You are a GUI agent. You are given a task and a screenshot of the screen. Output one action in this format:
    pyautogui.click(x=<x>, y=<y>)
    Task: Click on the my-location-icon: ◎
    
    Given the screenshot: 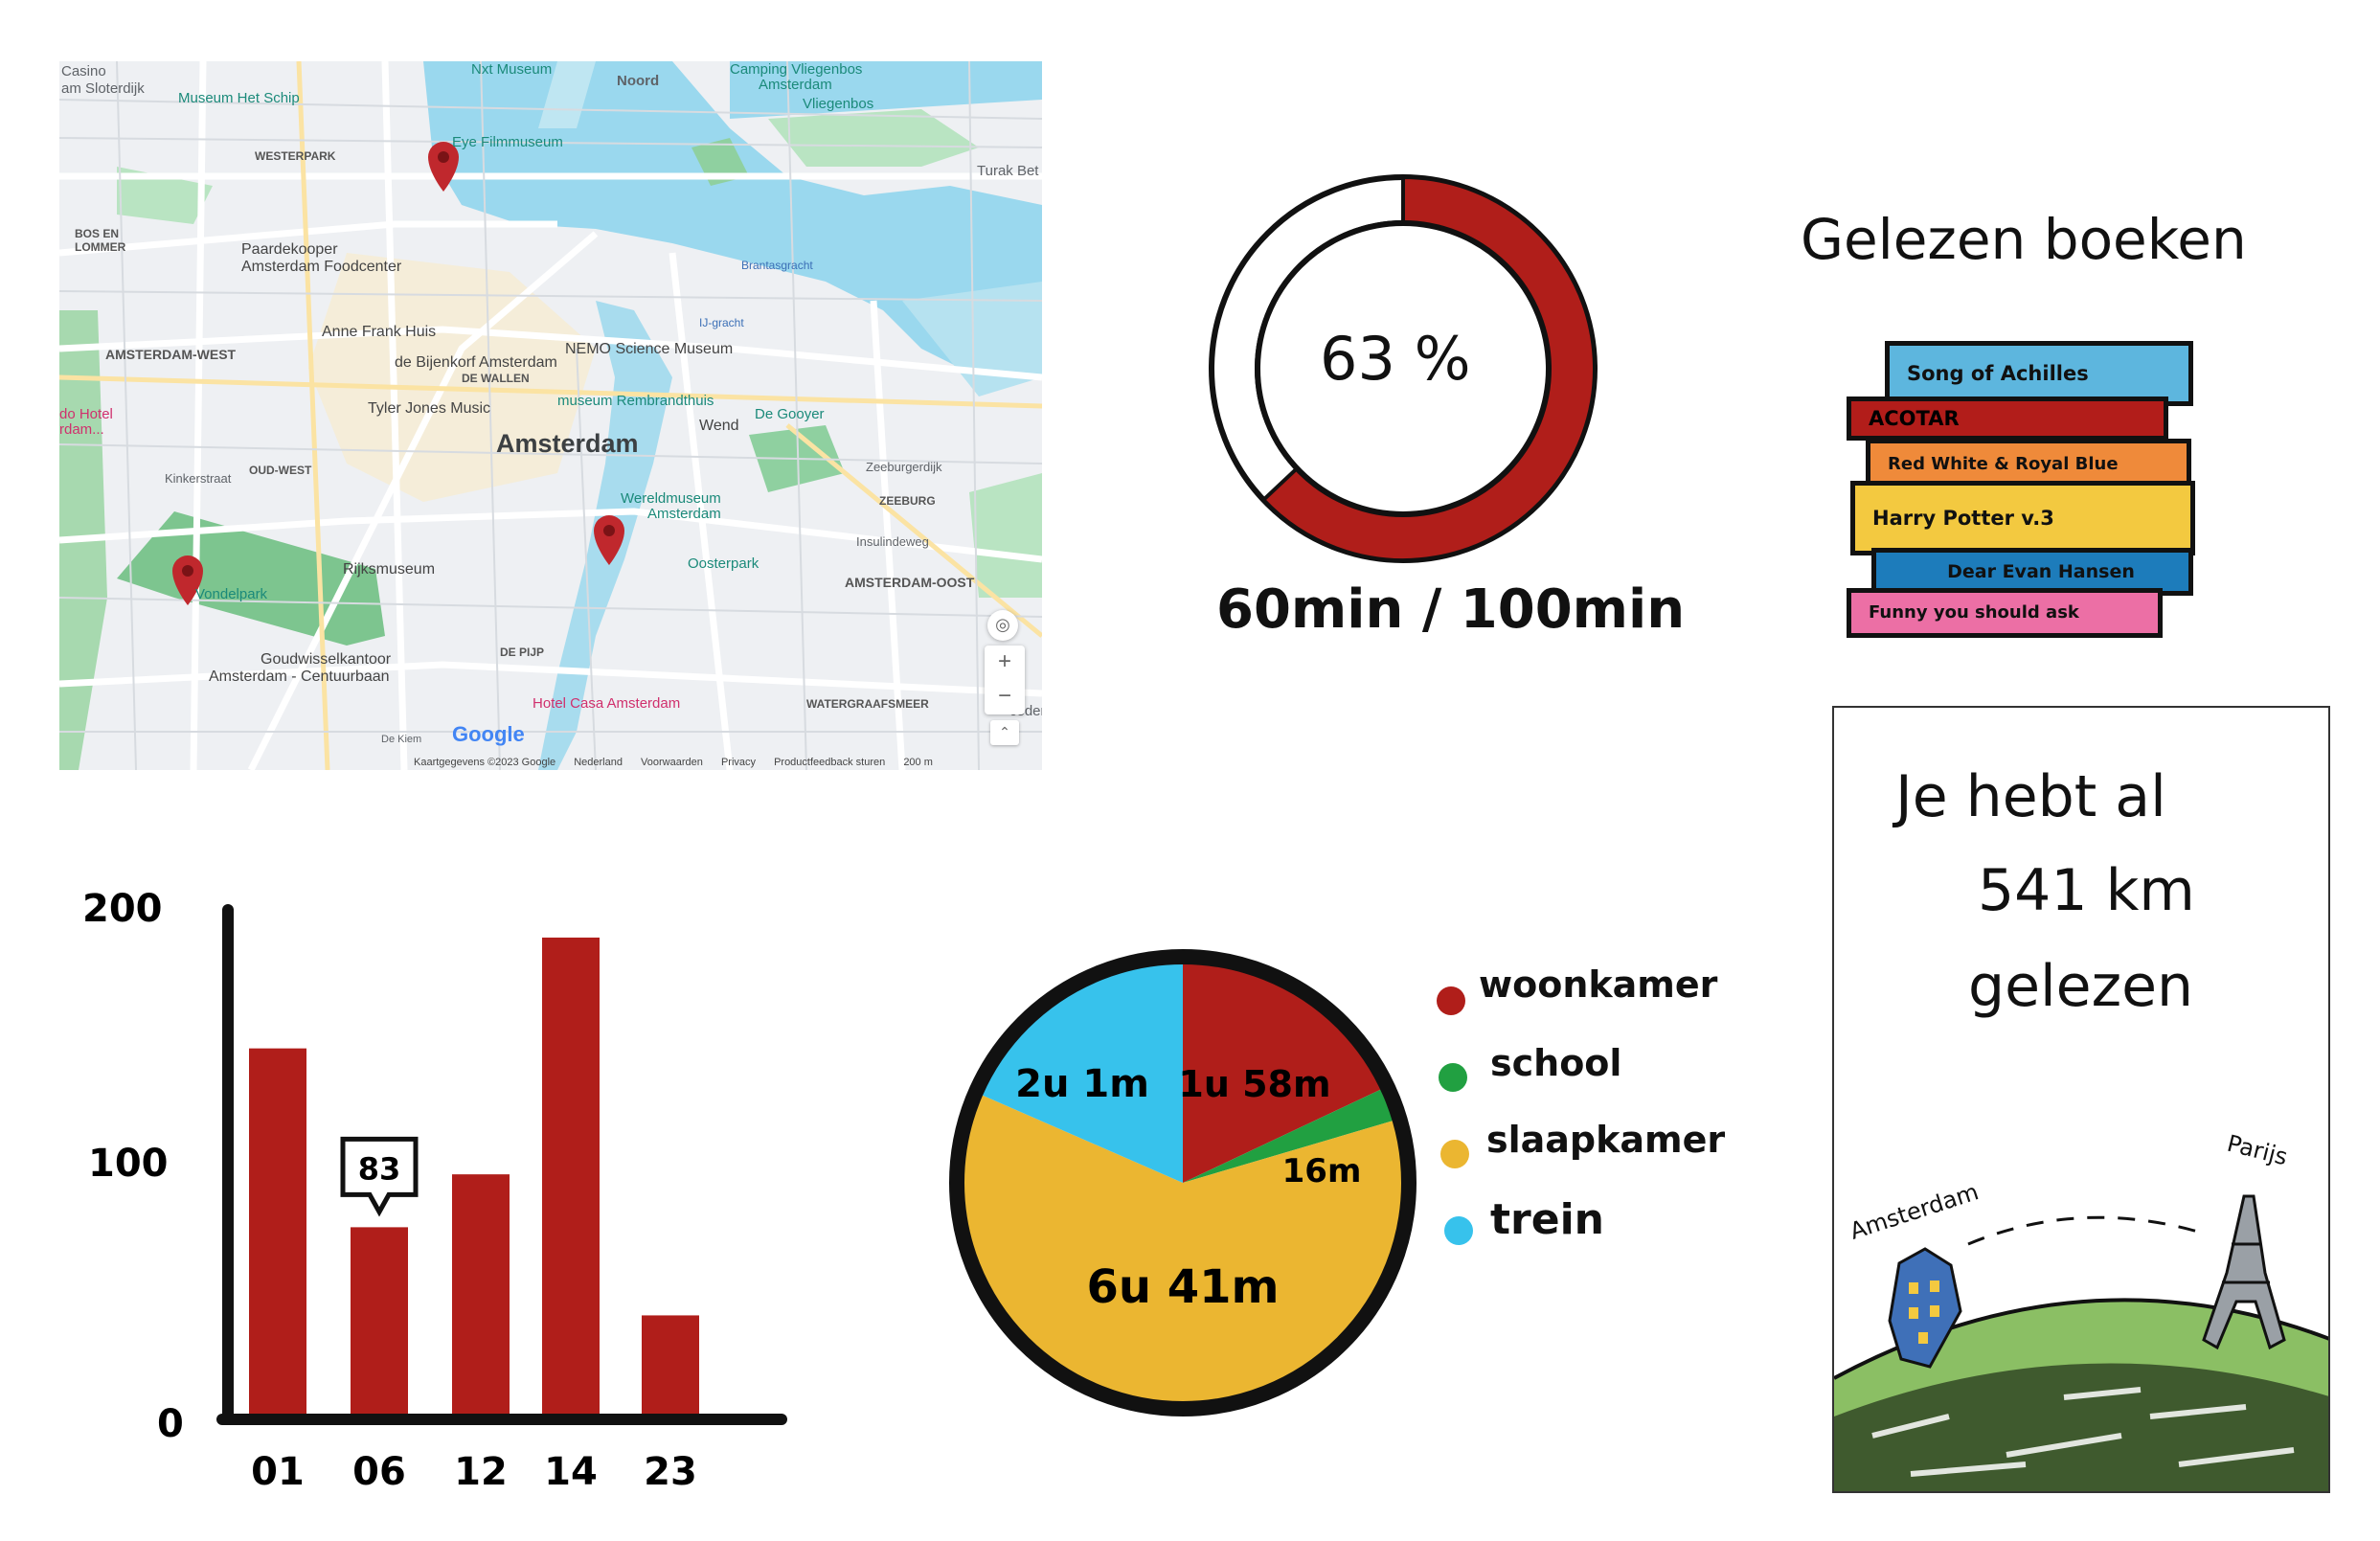 What is the action you would take?
    pyautogui.click(x=1003, y=625)
    